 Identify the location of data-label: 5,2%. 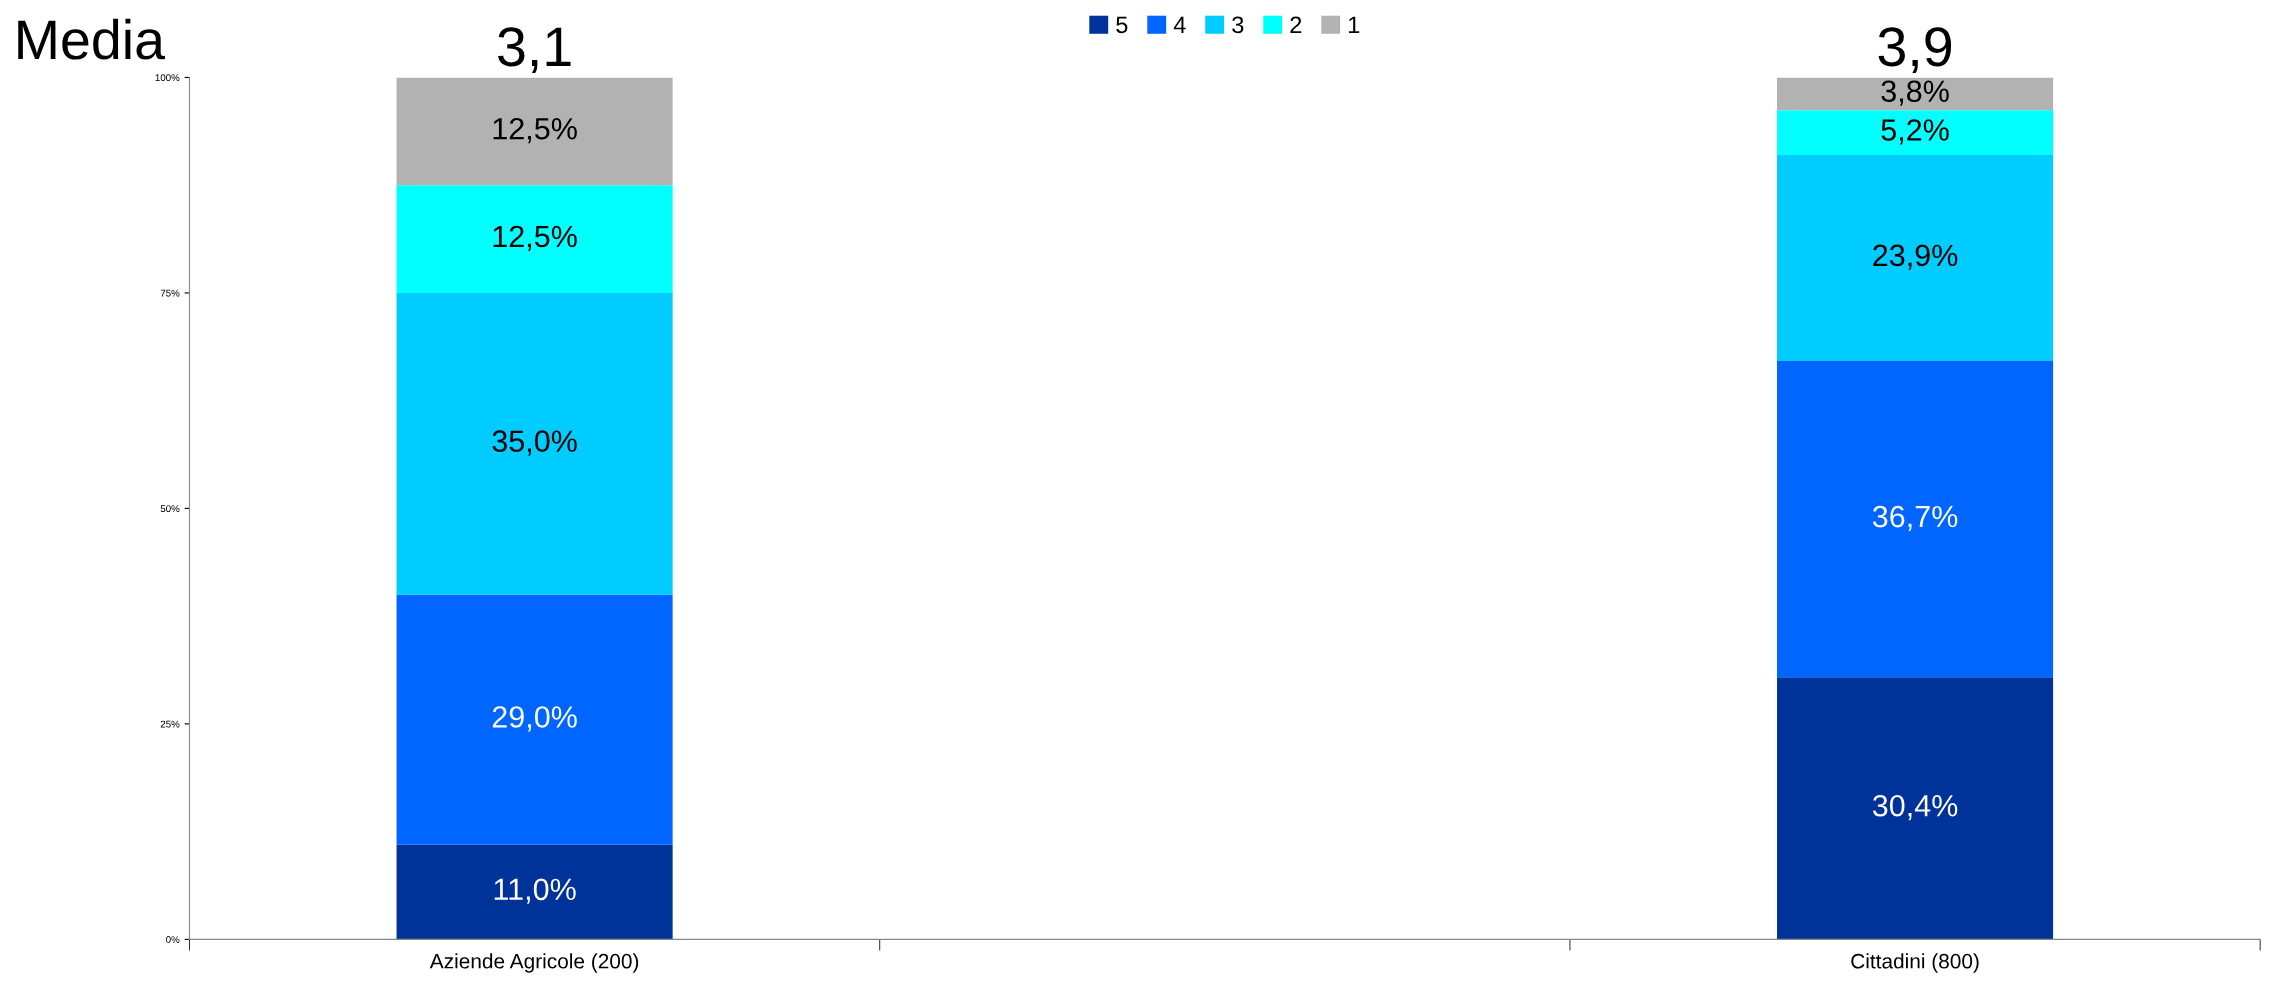
(1915, 132).